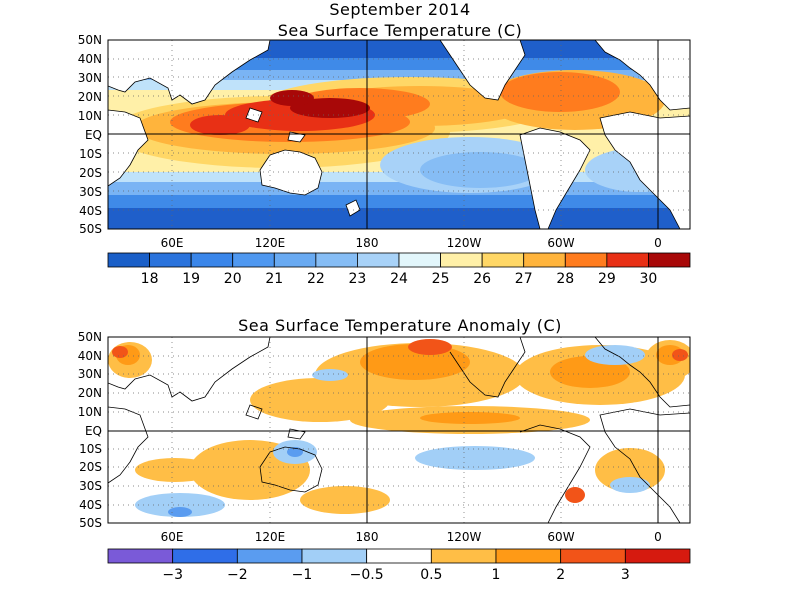 The image size is (800, 600). What do you see at coordinates (411, 537) in the screenshot?
I see `anomaly-lon-labels: 60E 120E 180 120W 60W 0` at bounding box center [411, 537].